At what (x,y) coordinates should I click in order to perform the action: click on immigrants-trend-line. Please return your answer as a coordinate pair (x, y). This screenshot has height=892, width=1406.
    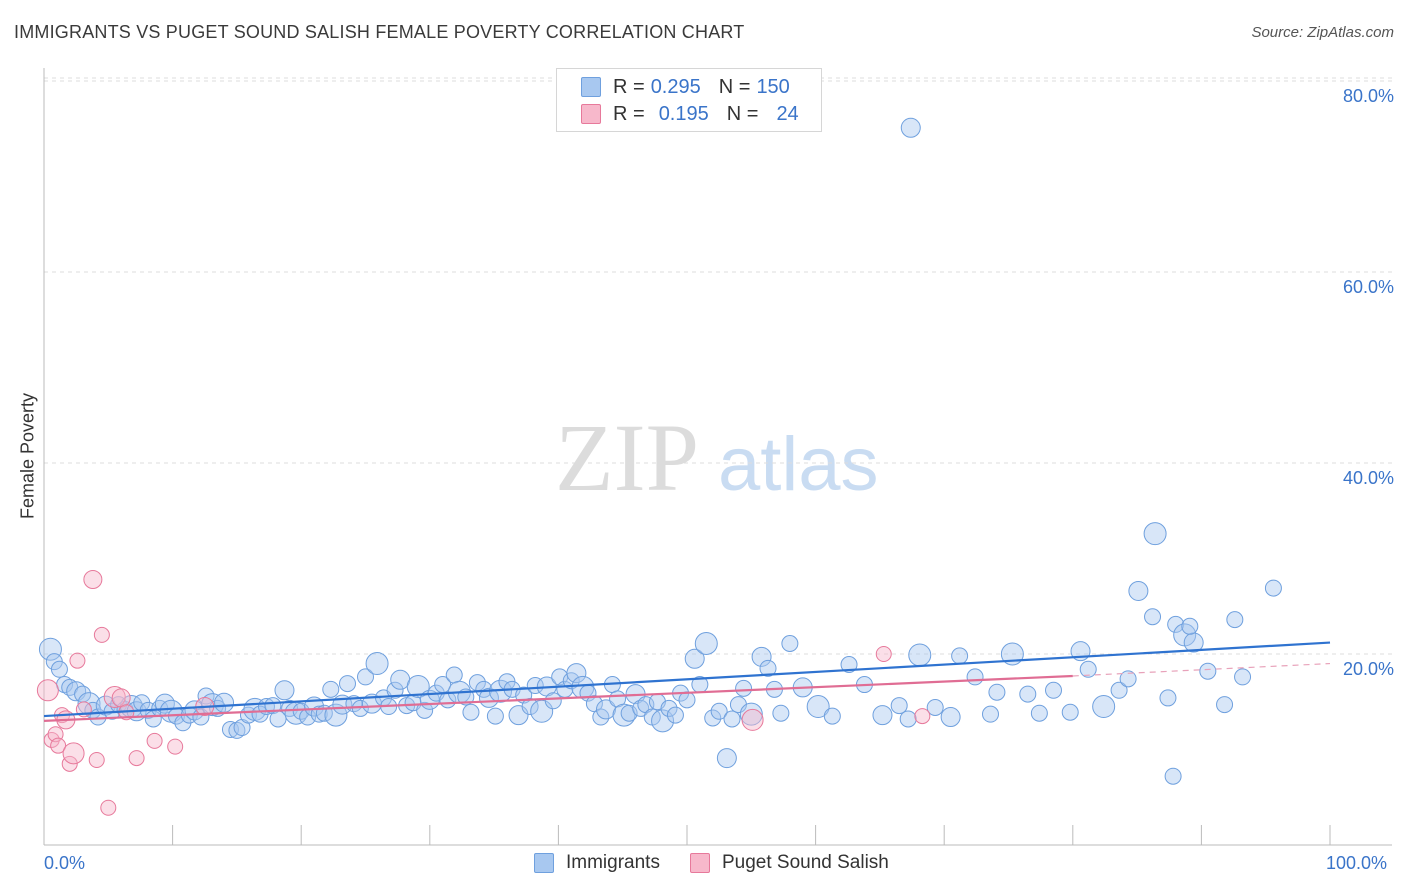
    Looking at the image, I should click on (687, 679).